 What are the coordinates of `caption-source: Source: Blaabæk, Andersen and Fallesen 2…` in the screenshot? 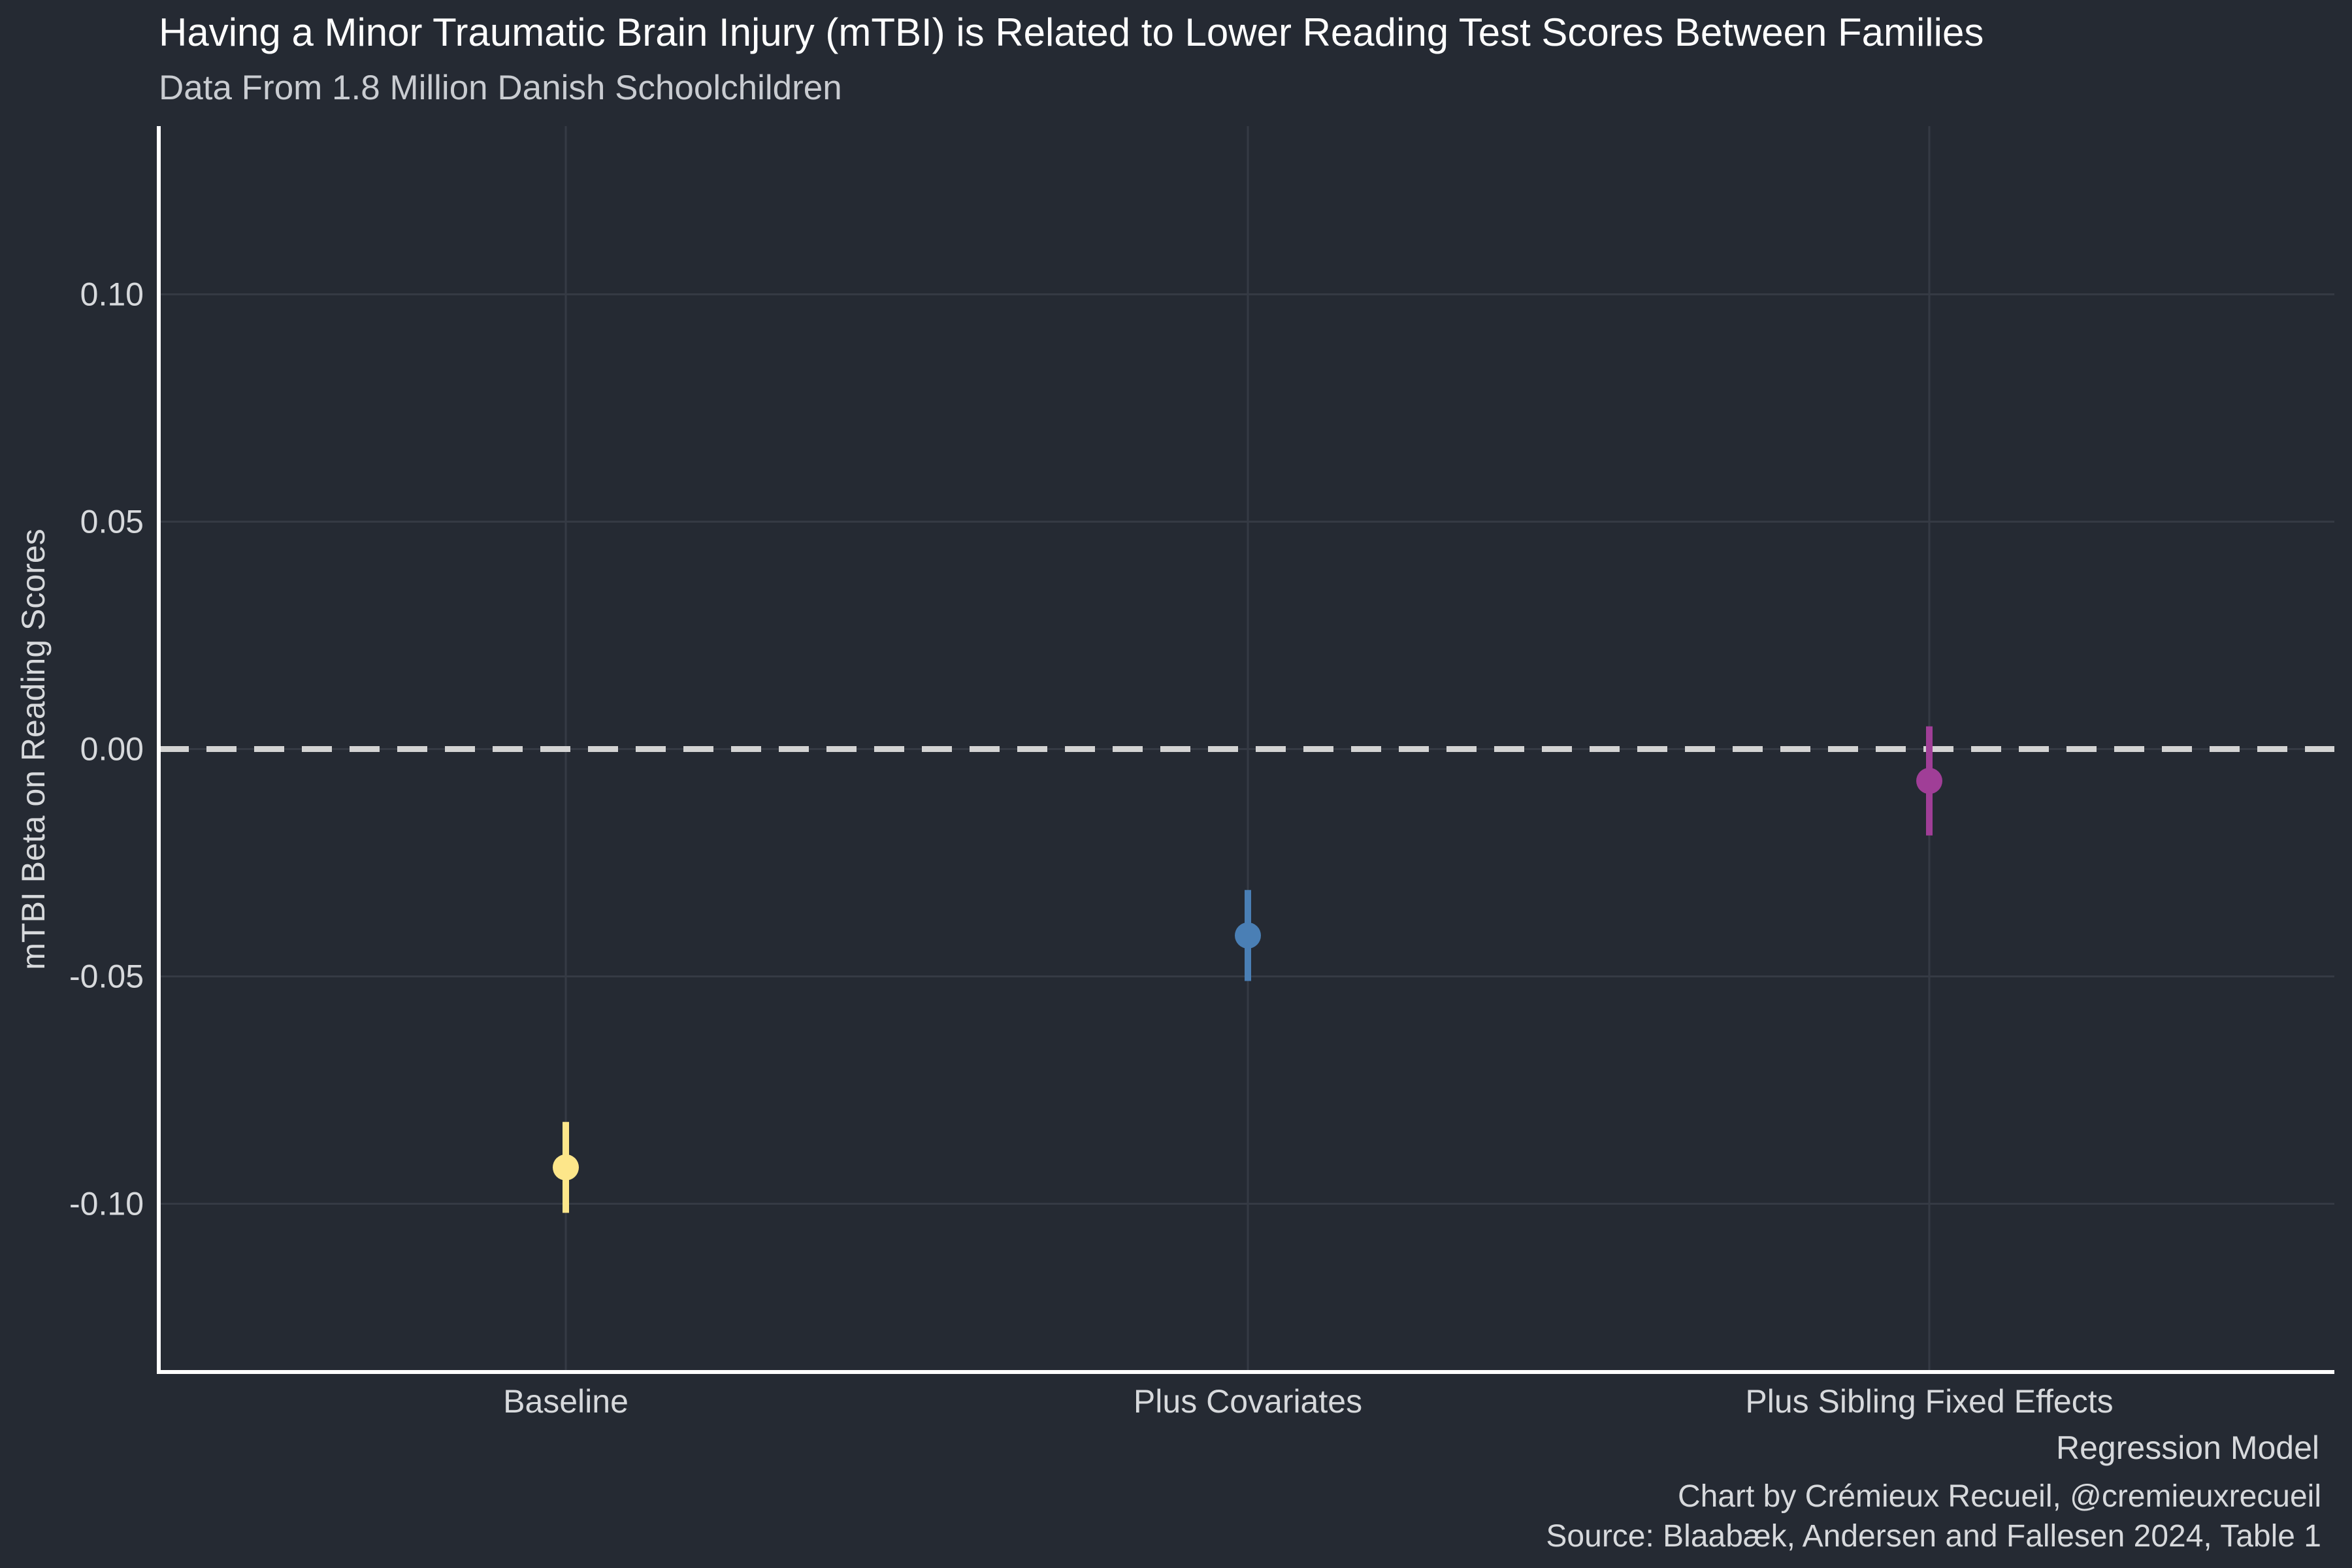 It's located at (1933, 1536).